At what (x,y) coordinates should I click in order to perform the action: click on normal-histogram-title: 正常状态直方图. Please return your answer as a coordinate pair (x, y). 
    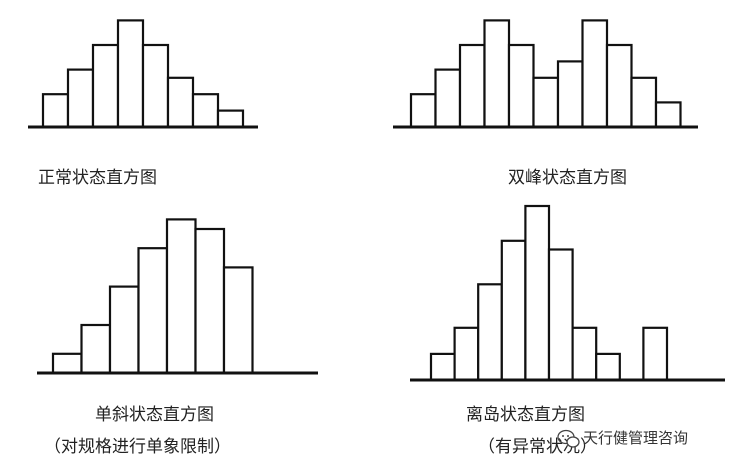
    Looking at the image, I should click on (97, 178).